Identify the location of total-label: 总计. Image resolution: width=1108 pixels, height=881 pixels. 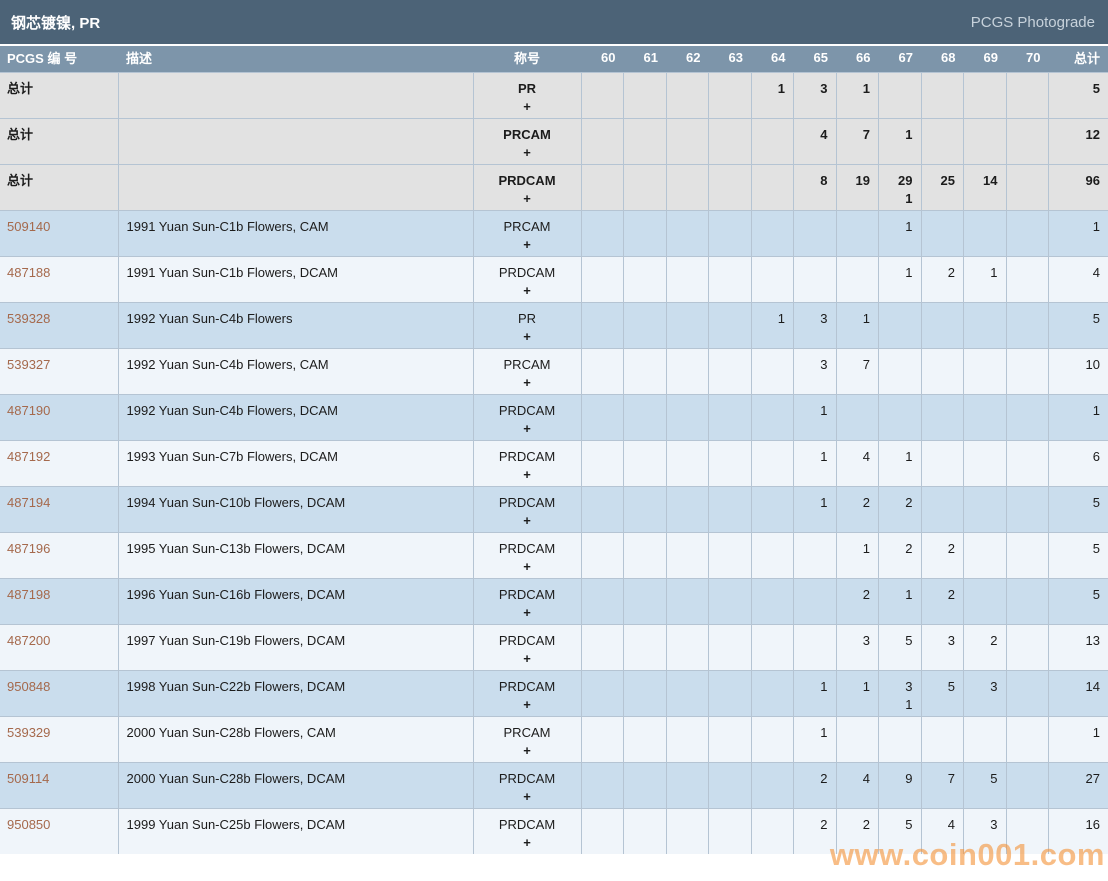
(20, 88).